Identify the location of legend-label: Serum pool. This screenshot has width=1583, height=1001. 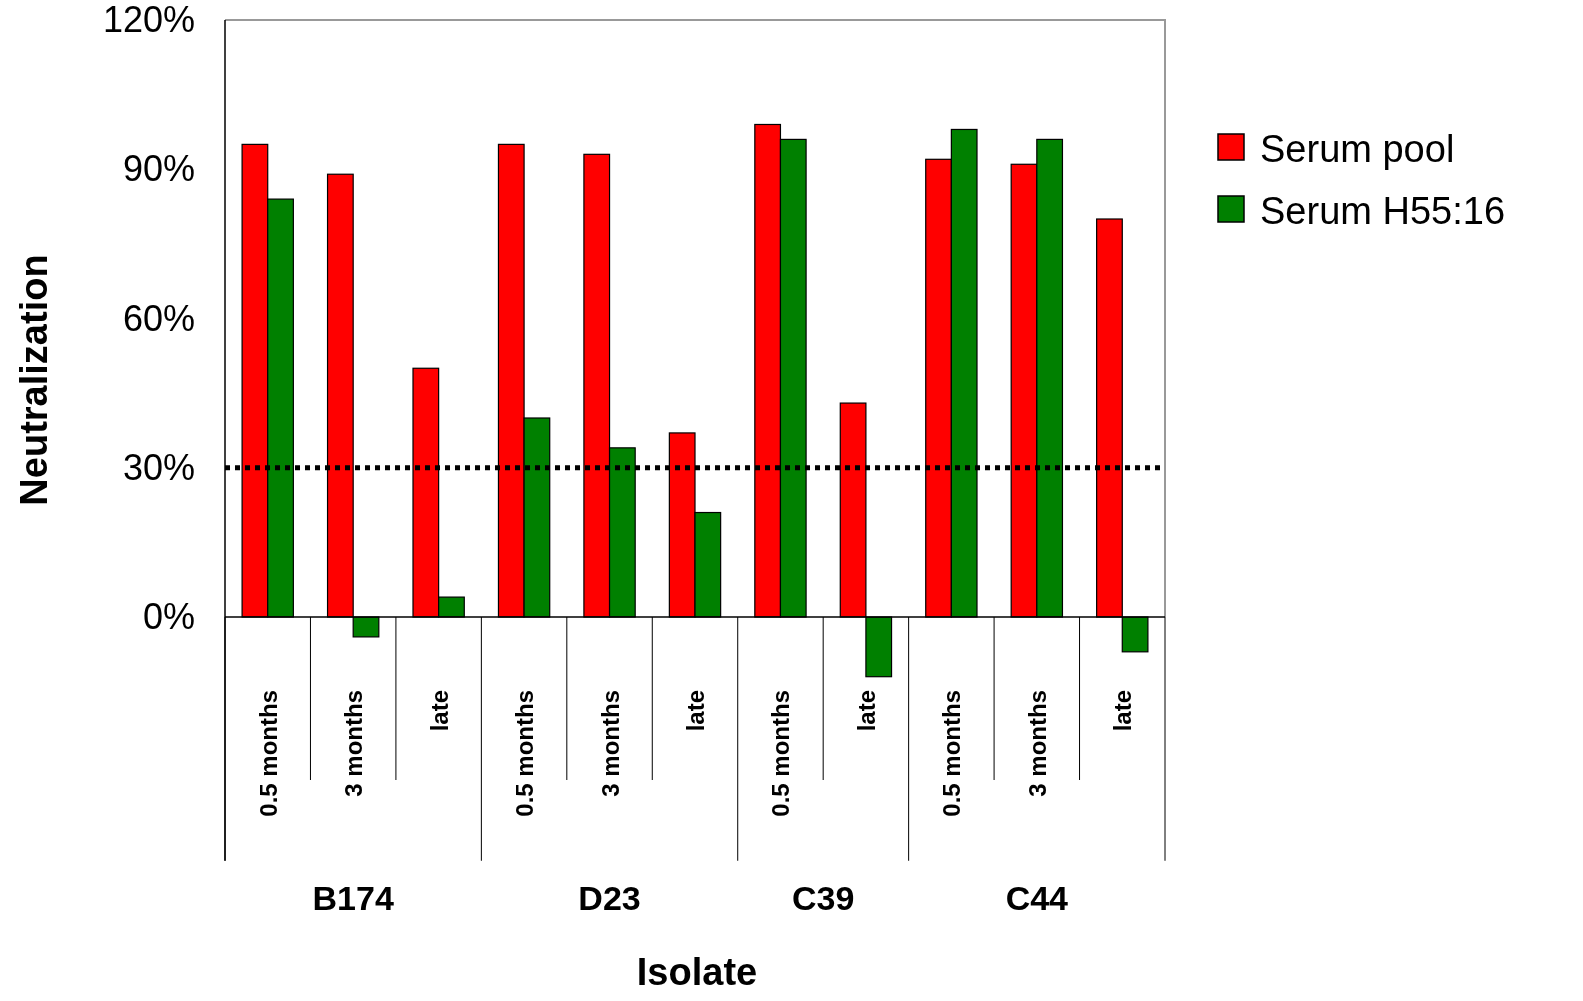
(1357, 149).